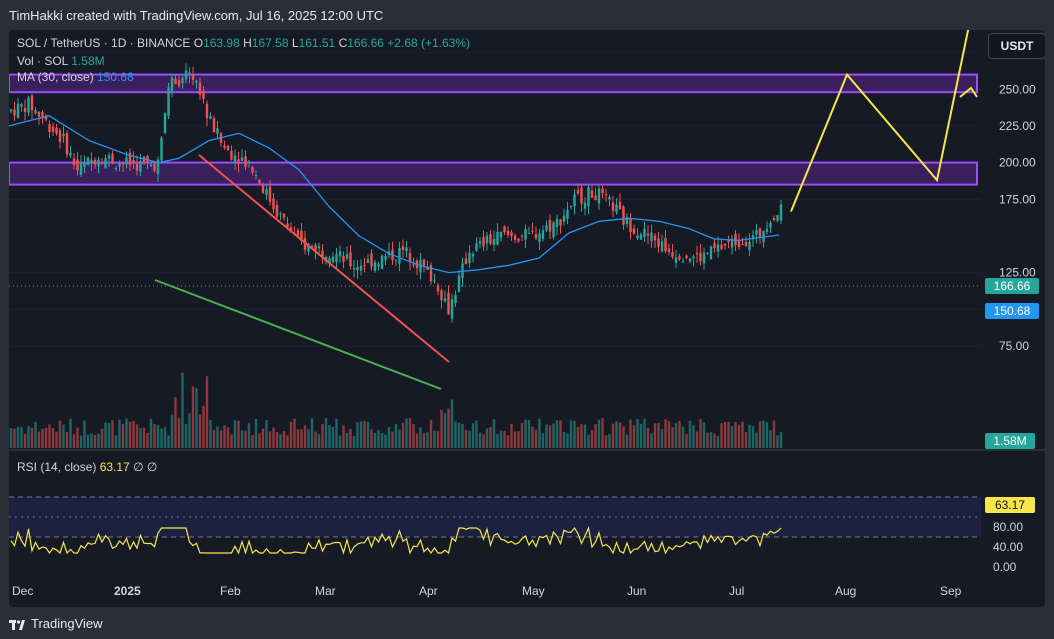  What do you see at coordinates (42, 61) in the screenshot?
I see `volume-label: Vol · SOL` at bounding box center [42, 61].